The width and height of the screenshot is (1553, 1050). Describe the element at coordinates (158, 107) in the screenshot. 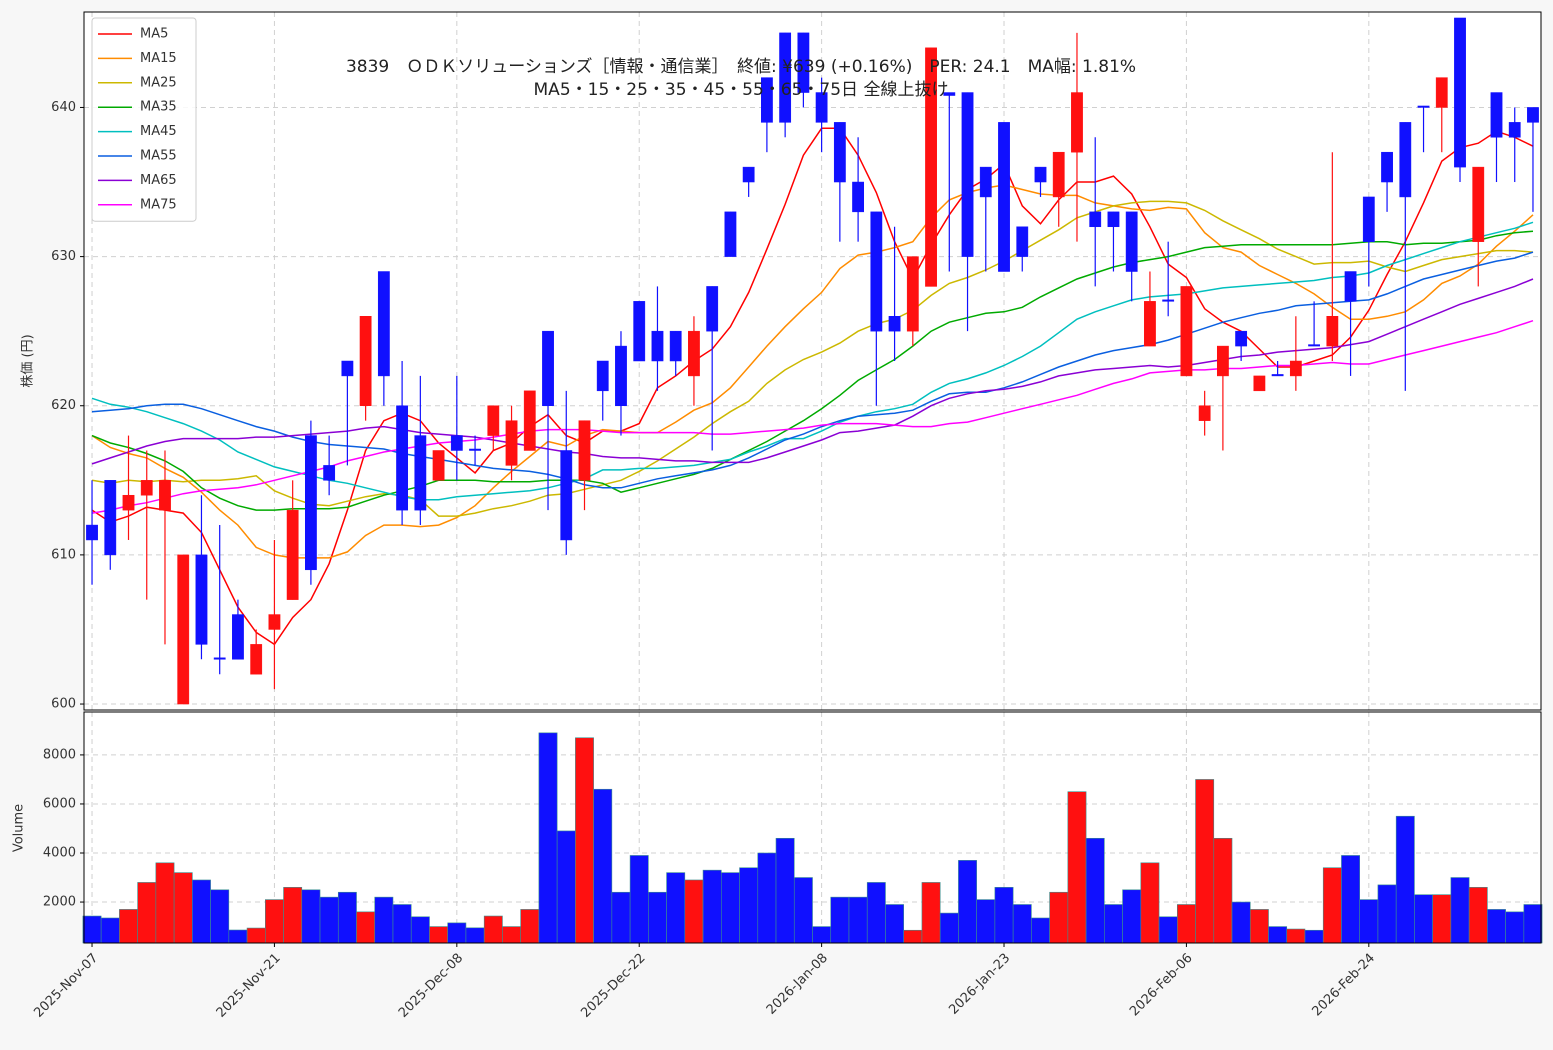

I see `legend-label: MA35` at that location.